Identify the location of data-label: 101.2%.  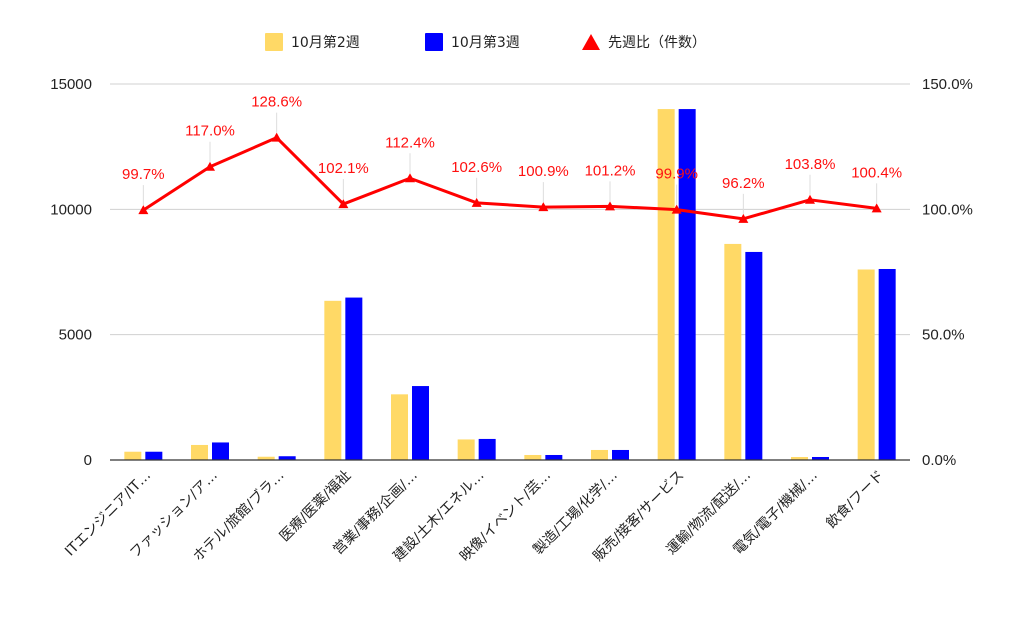
(610, 170).